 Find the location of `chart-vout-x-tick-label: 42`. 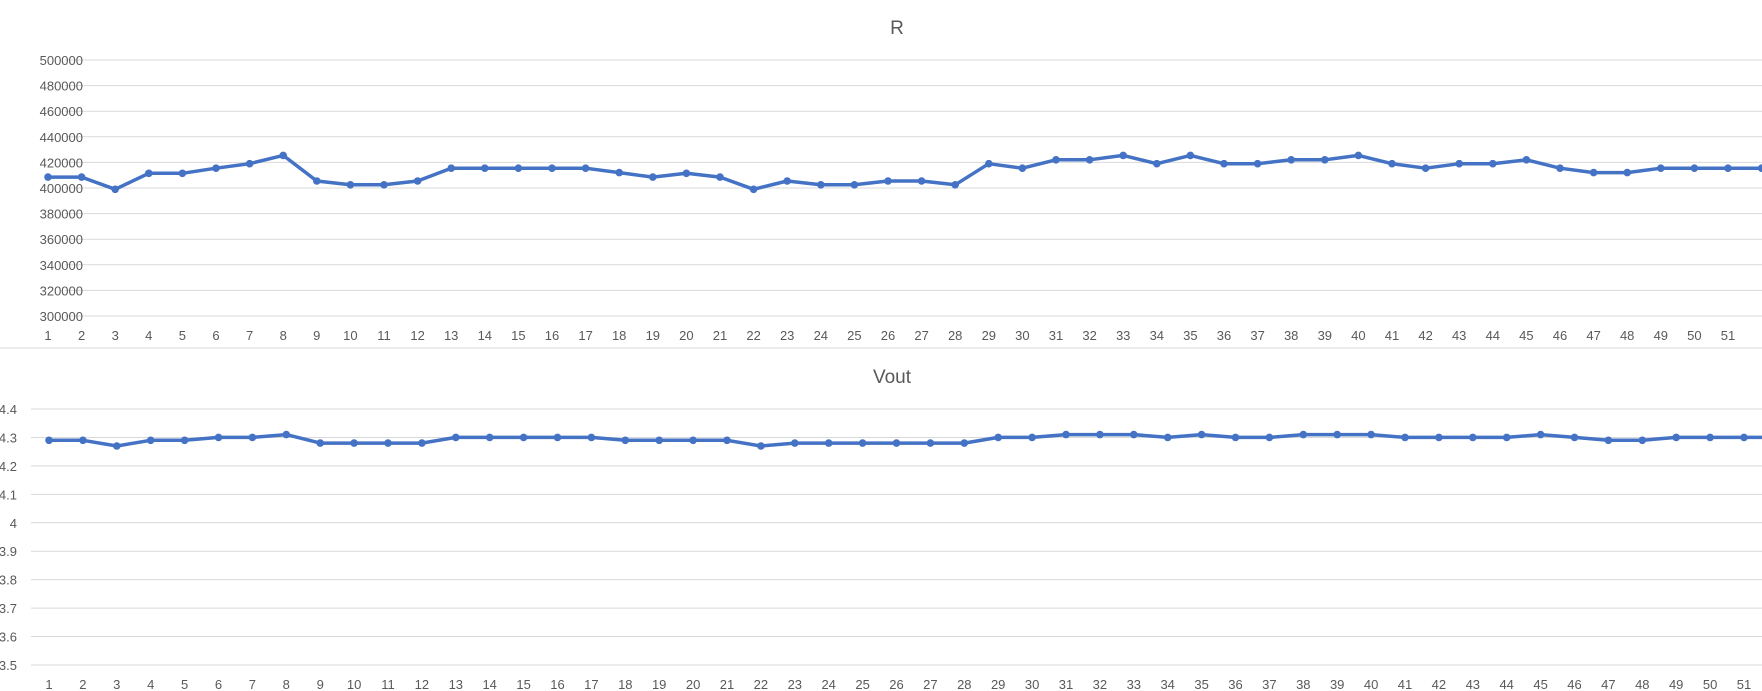

chart-vout-x-tick-label: 42 is located at coordinates (1439, 684).